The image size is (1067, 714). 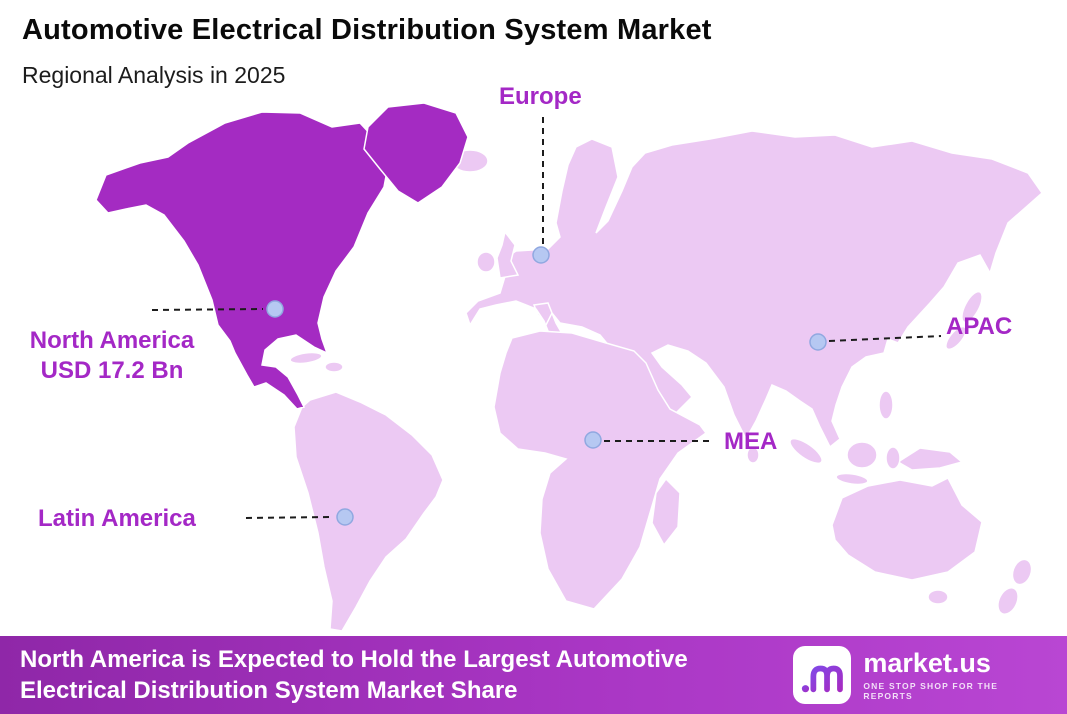 What do you see at coordinates (1022, 572) in the screenshot?
I see `new-zealand-north` at bounding box center [1022, 572].